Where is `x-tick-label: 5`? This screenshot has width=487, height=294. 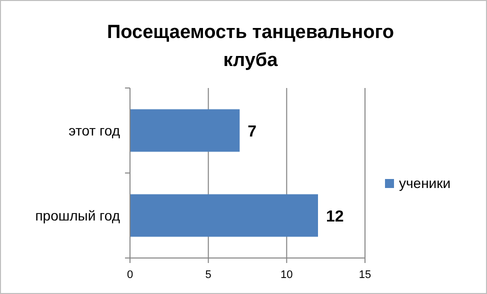 x-tick-label: 5 is located at coordinates (208, 275).